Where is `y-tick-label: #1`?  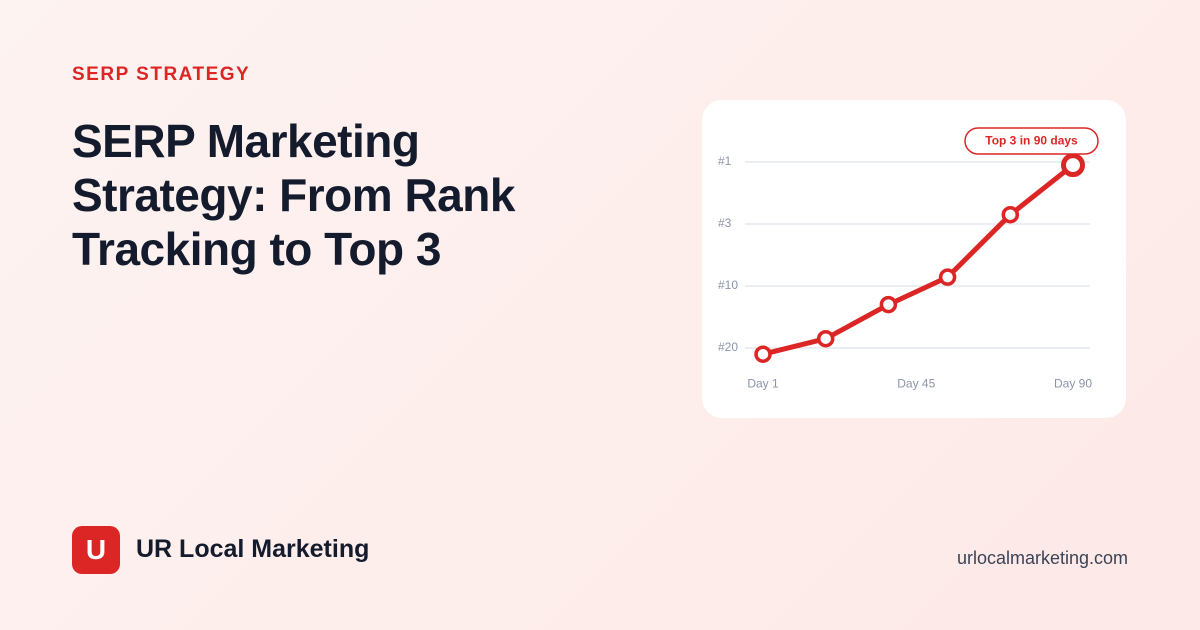
y-tick-label: #1 is located at coordinates (725, 161).